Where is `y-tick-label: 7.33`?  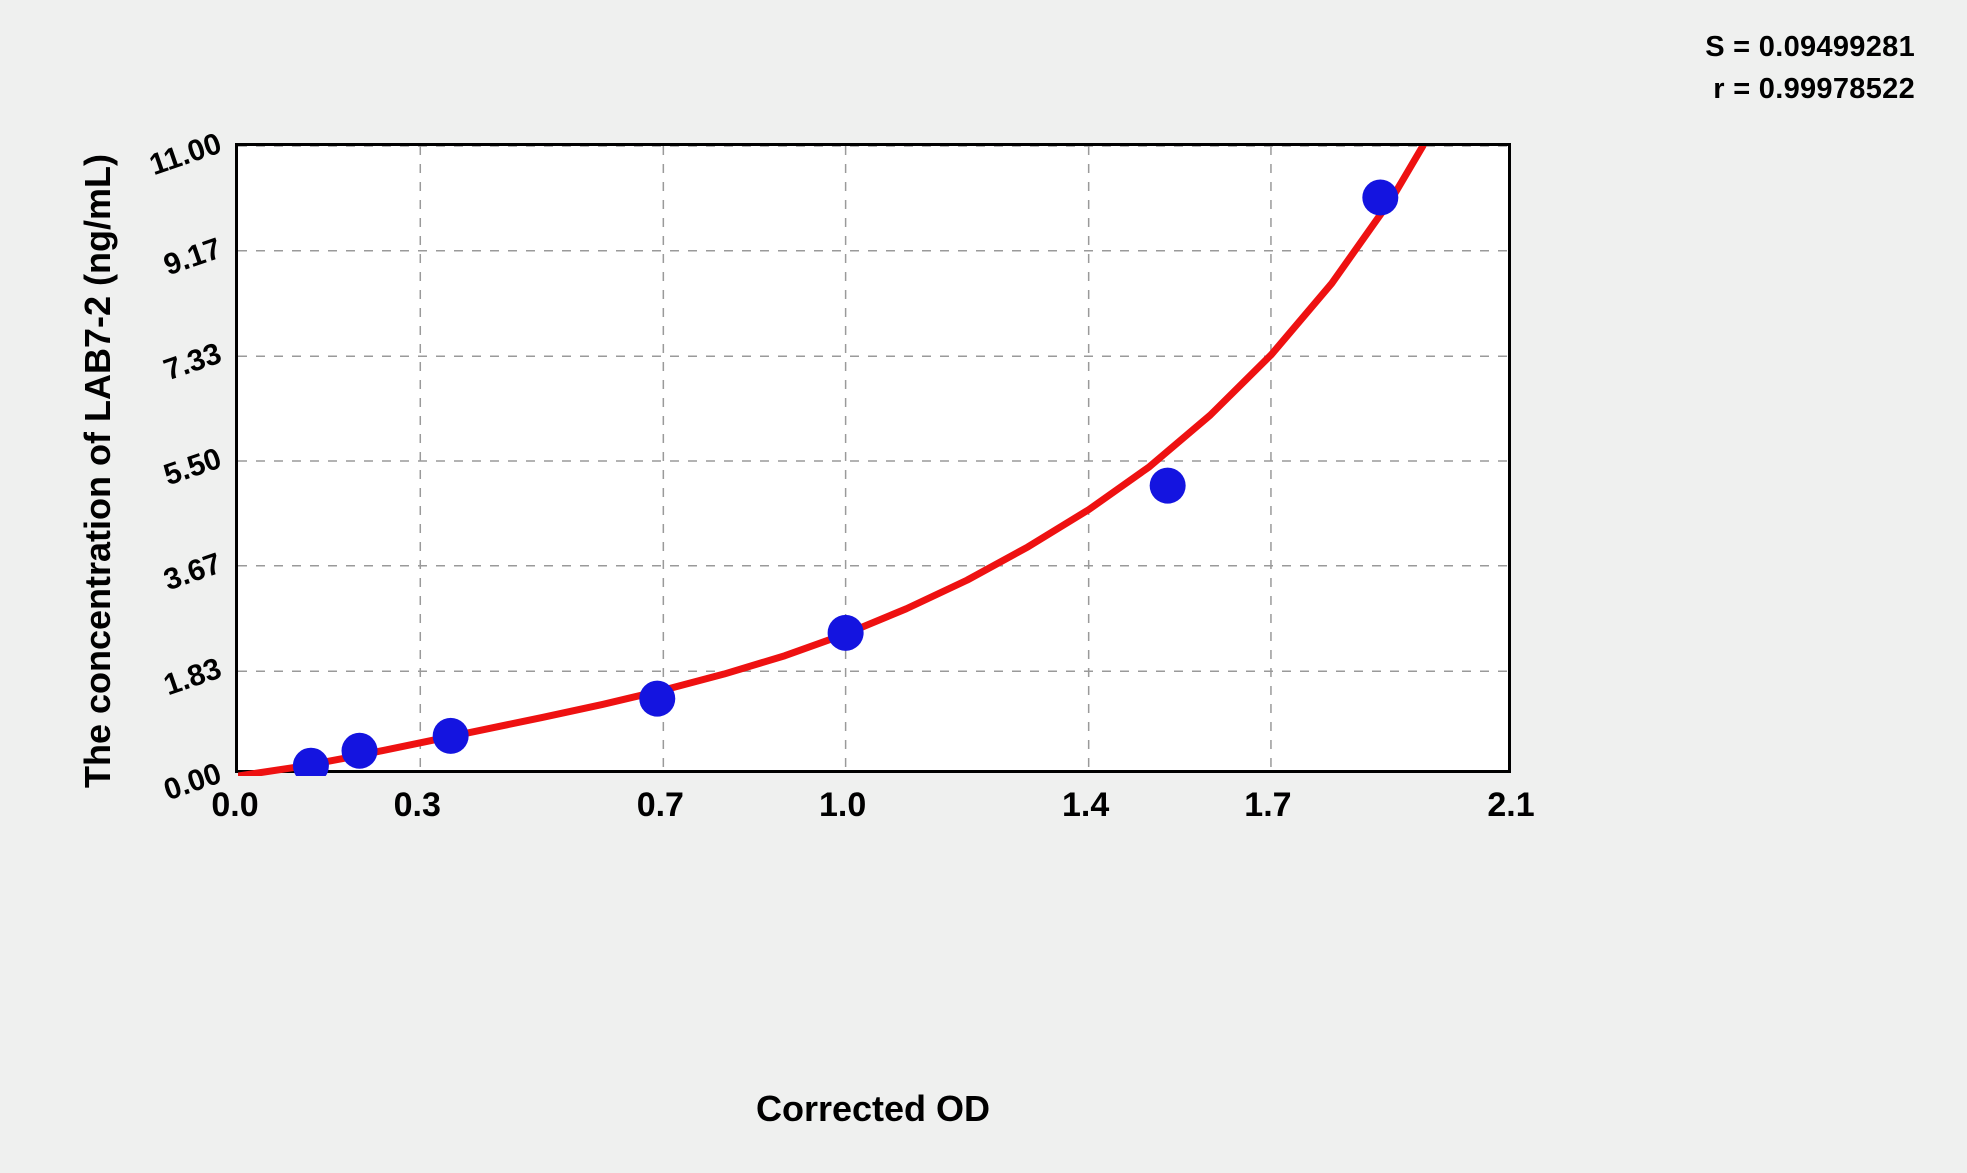
y-tick-label: 7.33 is located at coordinates (192, 362).